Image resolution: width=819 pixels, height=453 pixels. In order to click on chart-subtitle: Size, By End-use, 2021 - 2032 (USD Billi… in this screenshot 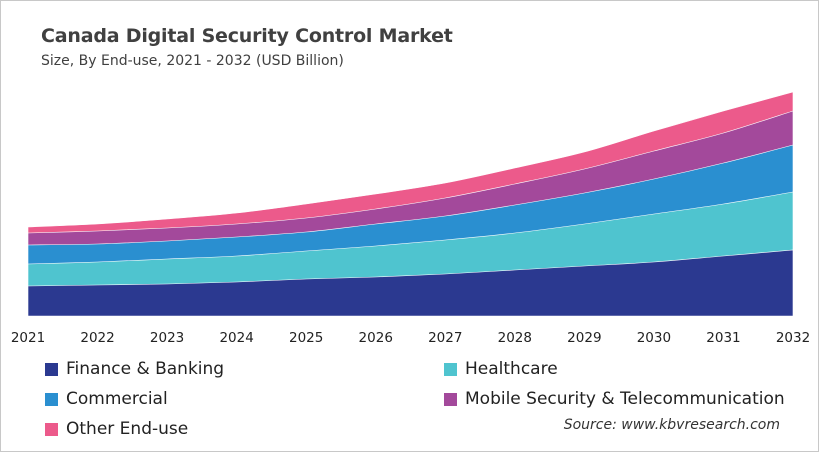, I will do `click(192, 61)`.